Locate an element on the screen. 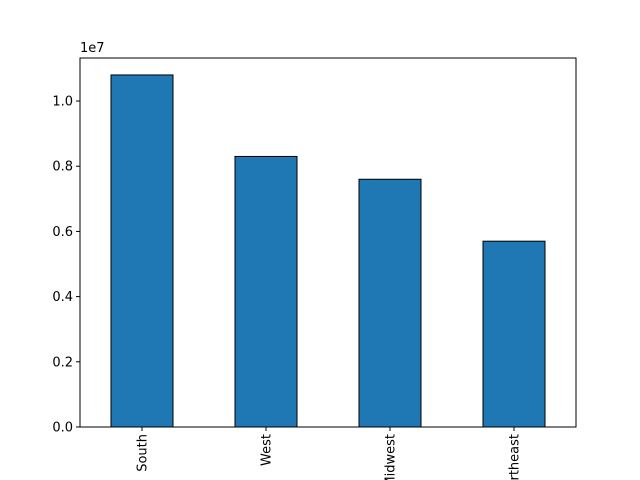 This screenshot has height=480, width=640. y-tick-label: 0.0 is located at coordinates (62, 428).